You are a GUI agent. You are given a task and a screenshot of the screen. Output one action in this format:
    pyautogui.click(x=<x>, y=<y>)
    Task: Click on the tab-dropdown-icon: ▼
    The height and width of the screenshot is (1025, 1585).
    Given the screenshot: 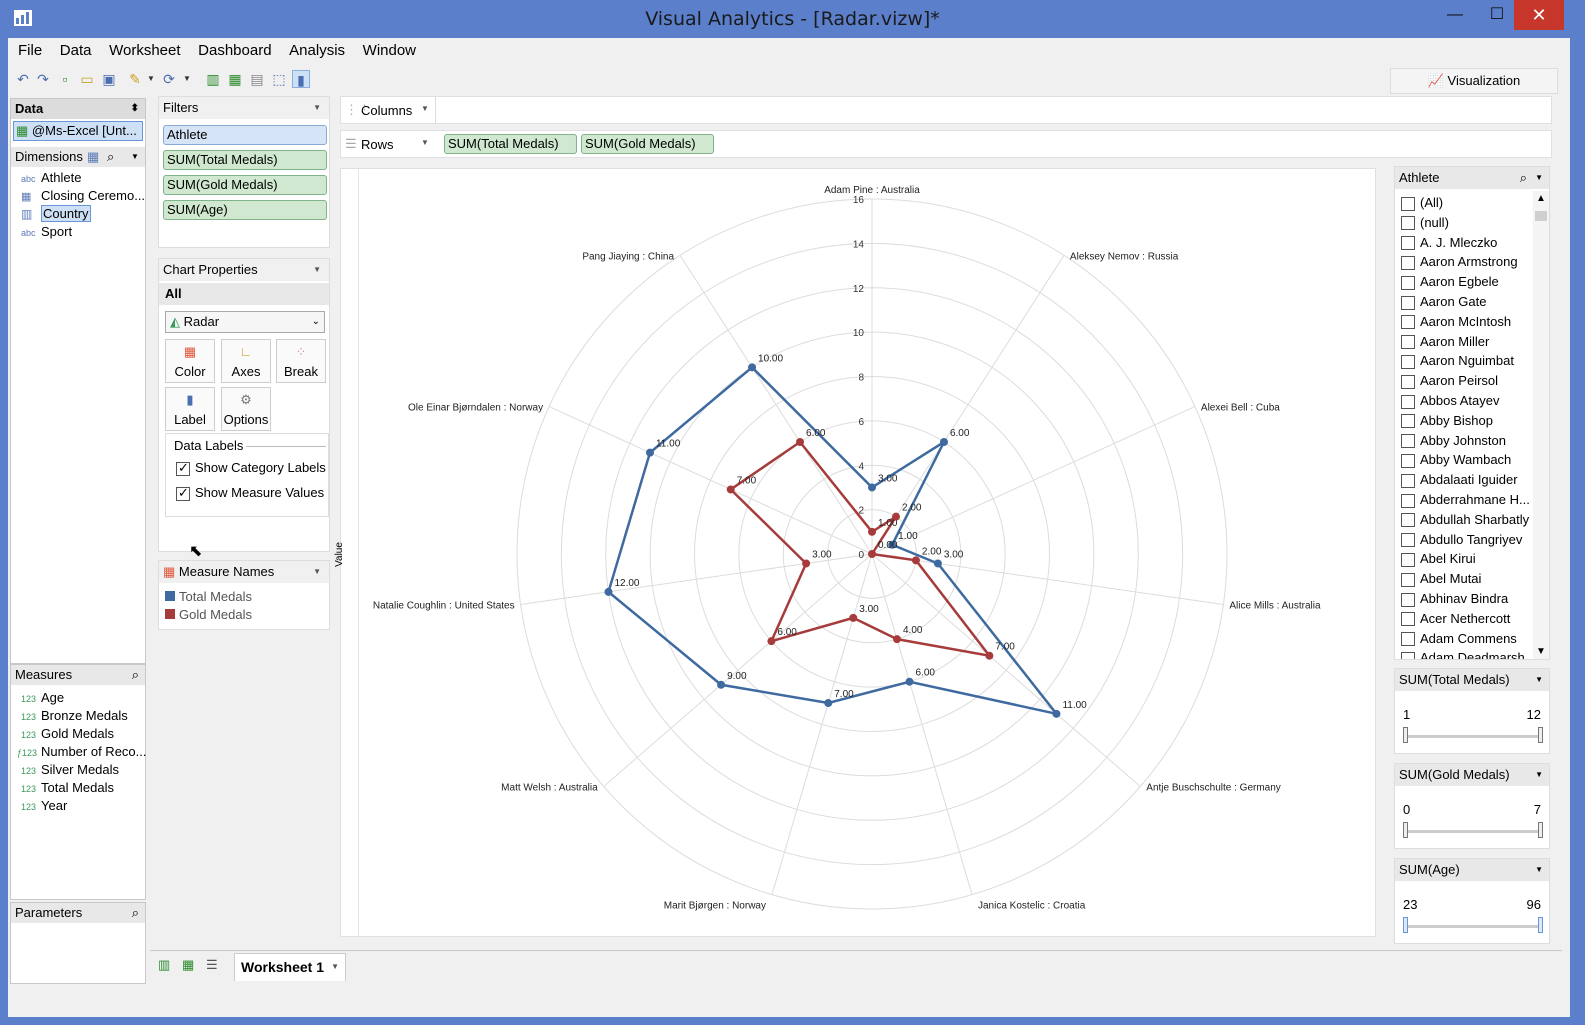 What is the action you would take?
    pyautogui.click(x=335, y=966)
    